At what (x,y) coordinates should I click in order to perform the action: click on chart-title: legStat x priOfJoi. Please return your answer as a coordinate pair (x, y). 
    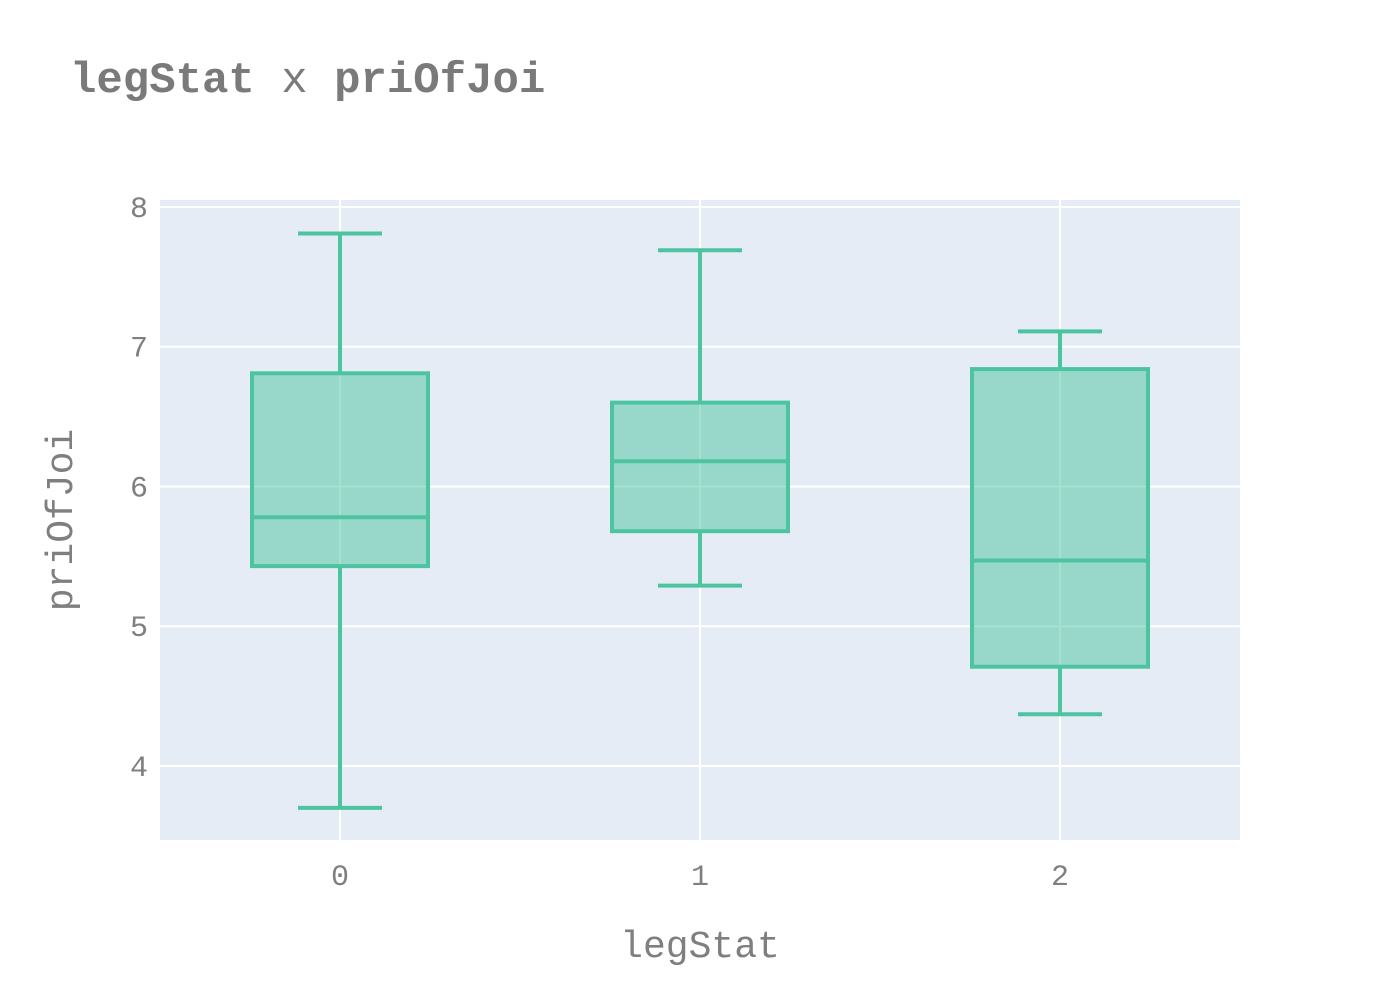
    Looking at the image, I should click on (307, 81).